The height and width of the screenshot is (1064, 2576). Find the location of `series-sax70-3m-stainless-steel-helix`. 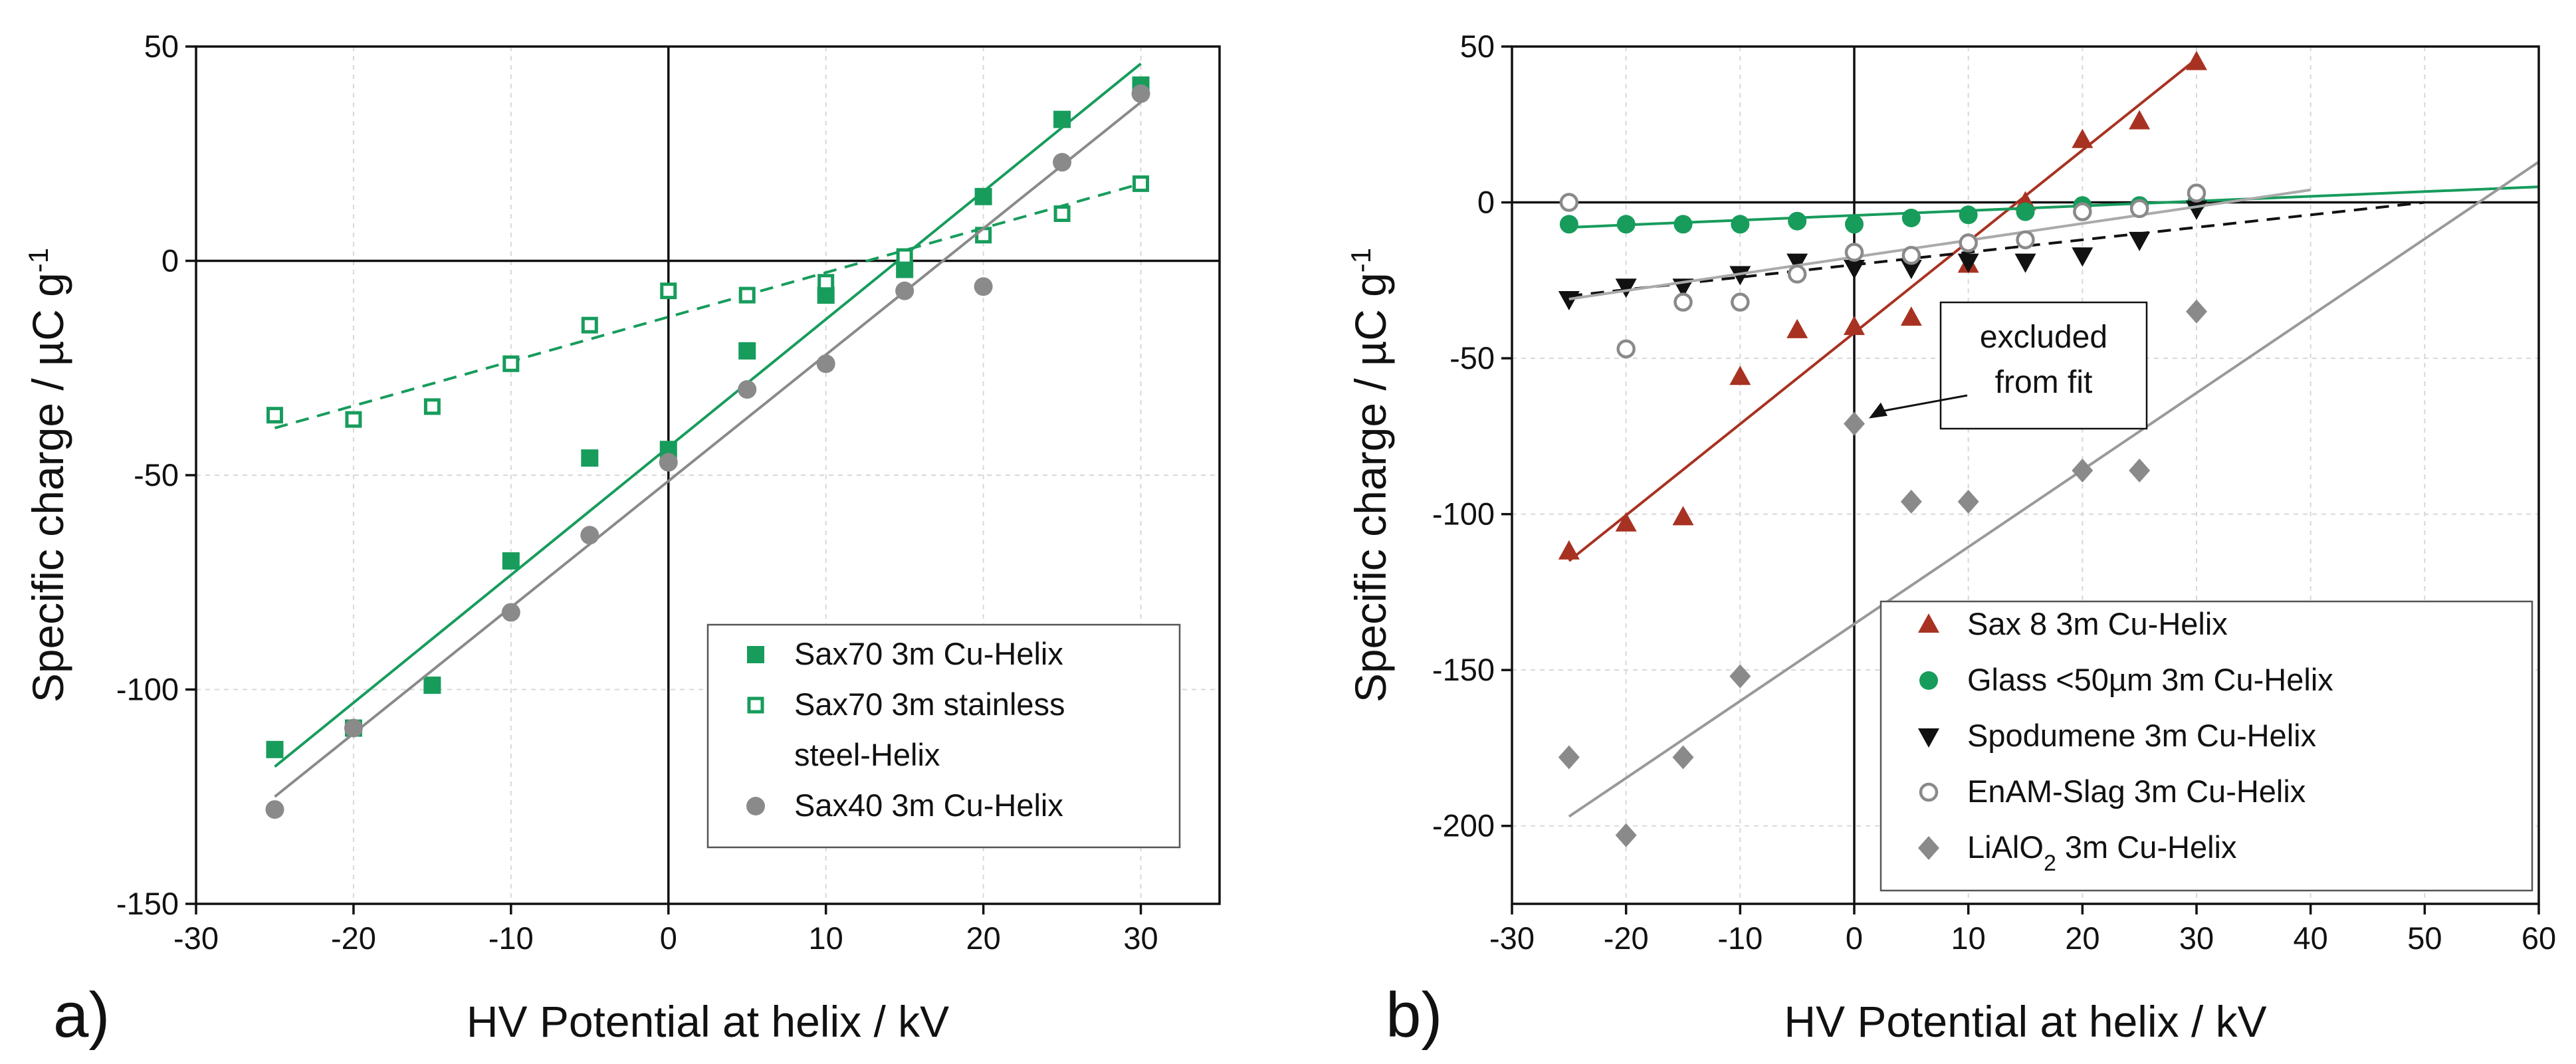

series-sax70-3m-stainless-steel-helix is located at coordinates (708, 302).